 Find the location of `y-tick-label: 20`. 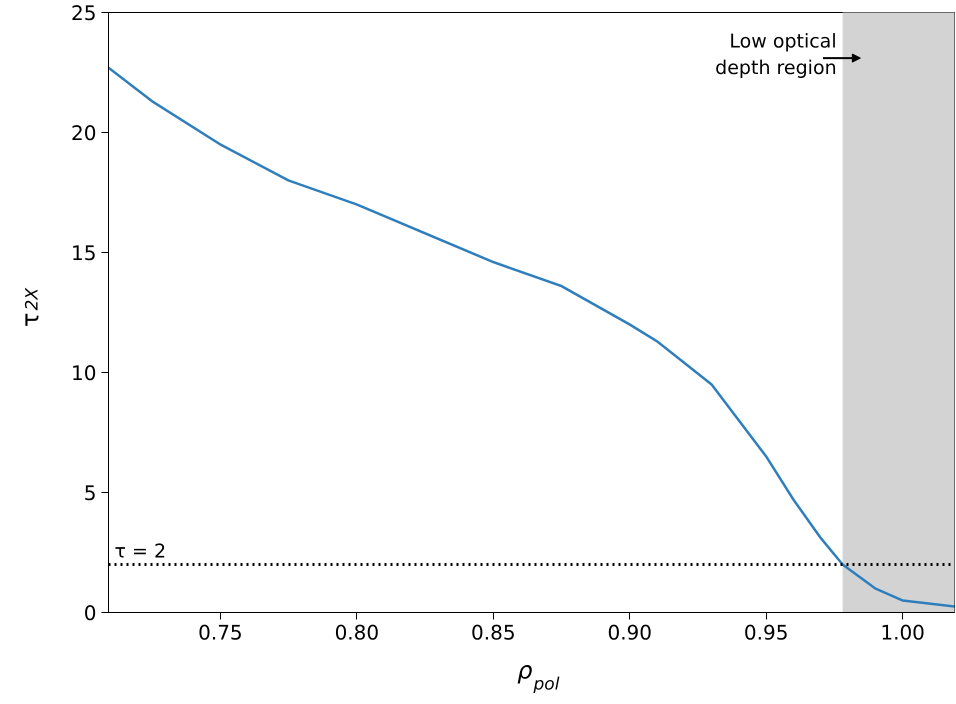

y-tick-label: 20 is located at coordinates (84, 133).